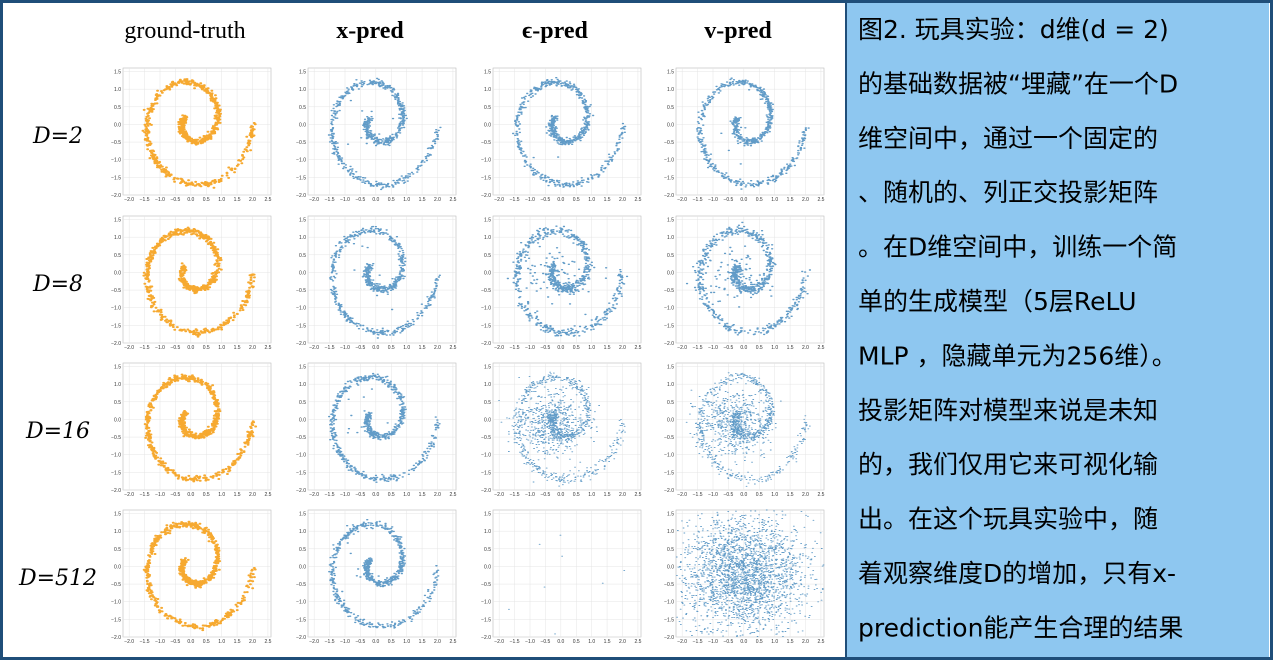  Describe the element at coordinates (57, 431) in the screenshot. I see `row-label: D=16` at that location.